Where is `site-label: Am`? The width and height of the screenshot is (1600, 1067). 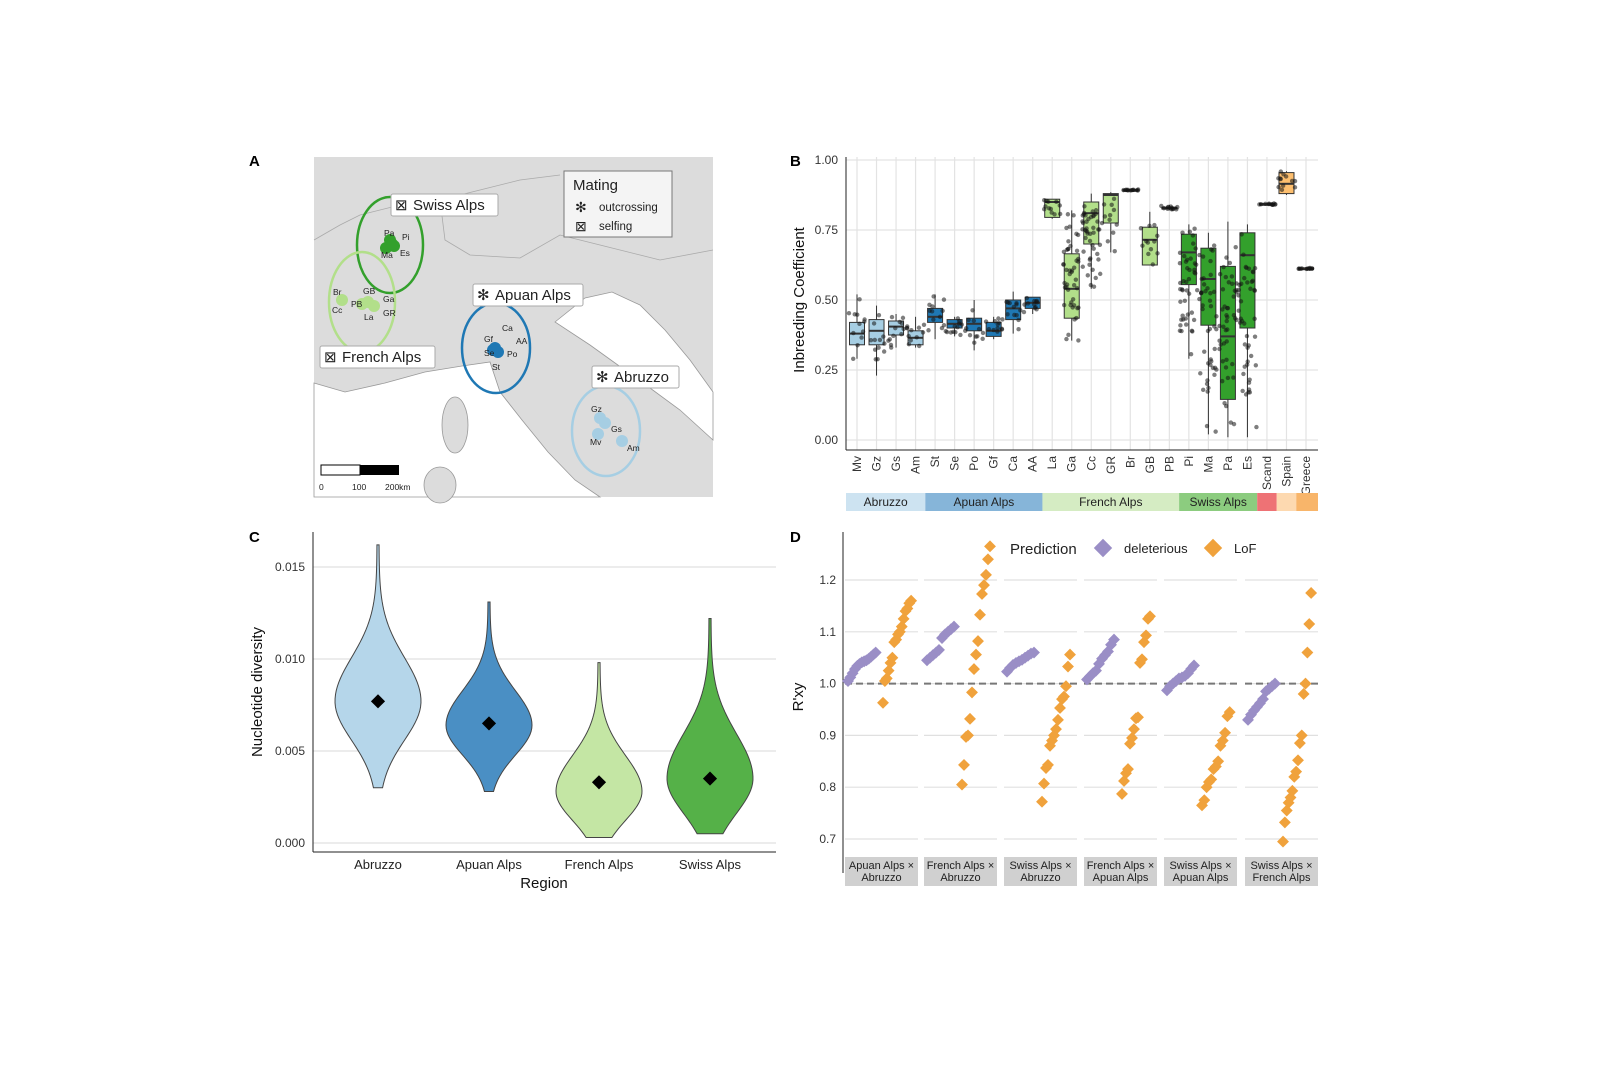
site-label: Am is located at coordinates (633, 448).